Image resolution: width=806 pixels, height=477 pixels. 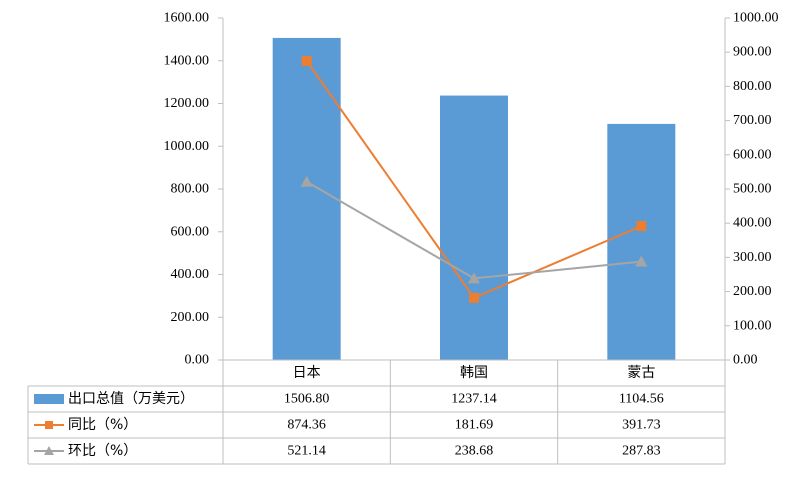 What do you see at coordinates (752, 257) in the screenshot?
I see `right-tick-label: 300.00` at bounding box center [752, 257].